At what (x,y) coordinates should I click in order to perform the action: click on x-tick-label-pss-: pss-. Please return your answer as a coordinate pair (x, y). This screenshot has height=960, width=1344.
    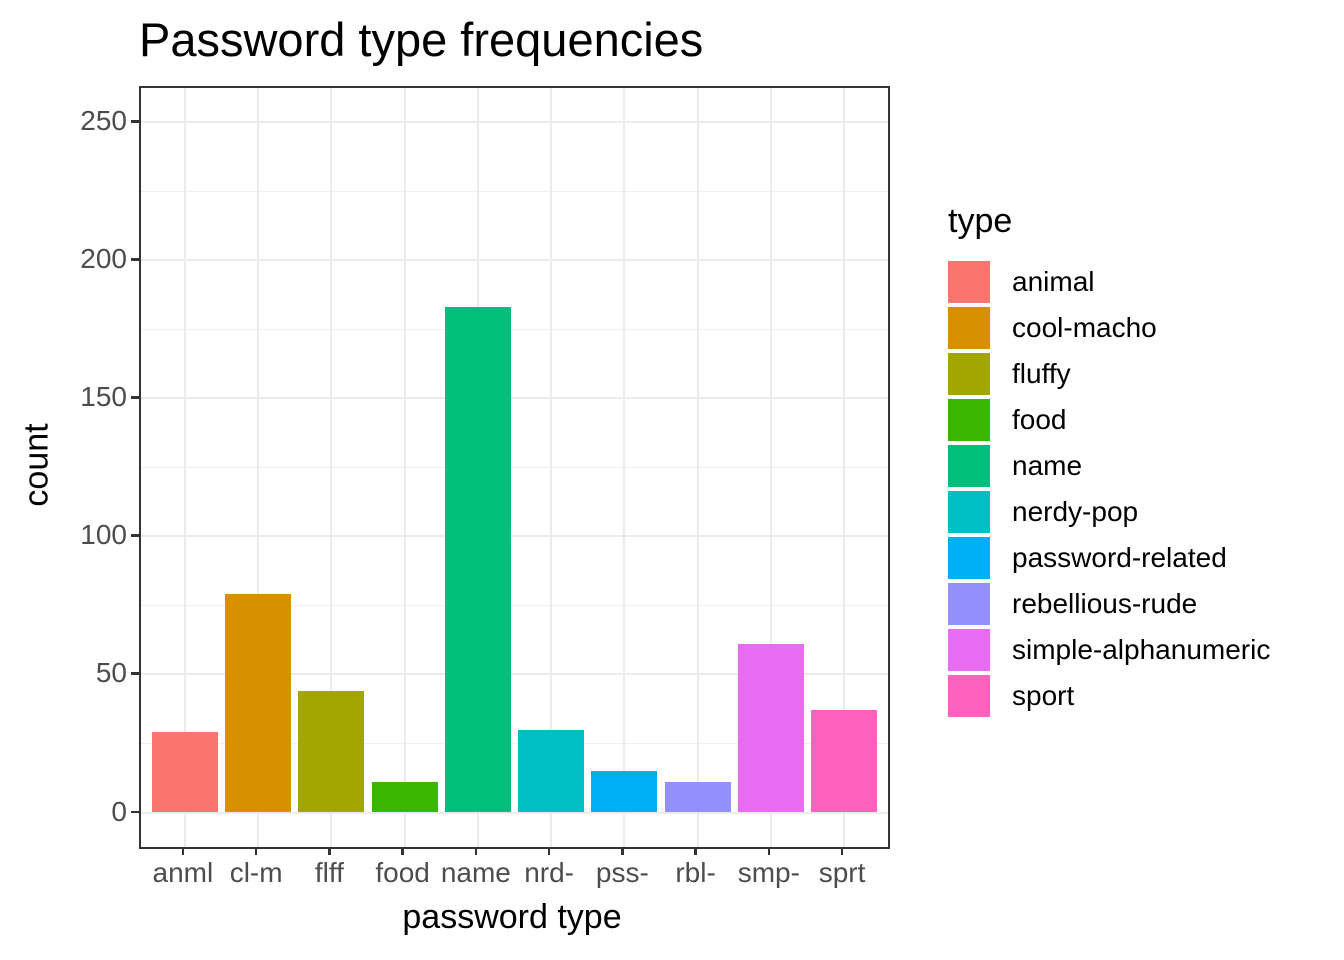
    Looking at the image, I should click on (622, 872).